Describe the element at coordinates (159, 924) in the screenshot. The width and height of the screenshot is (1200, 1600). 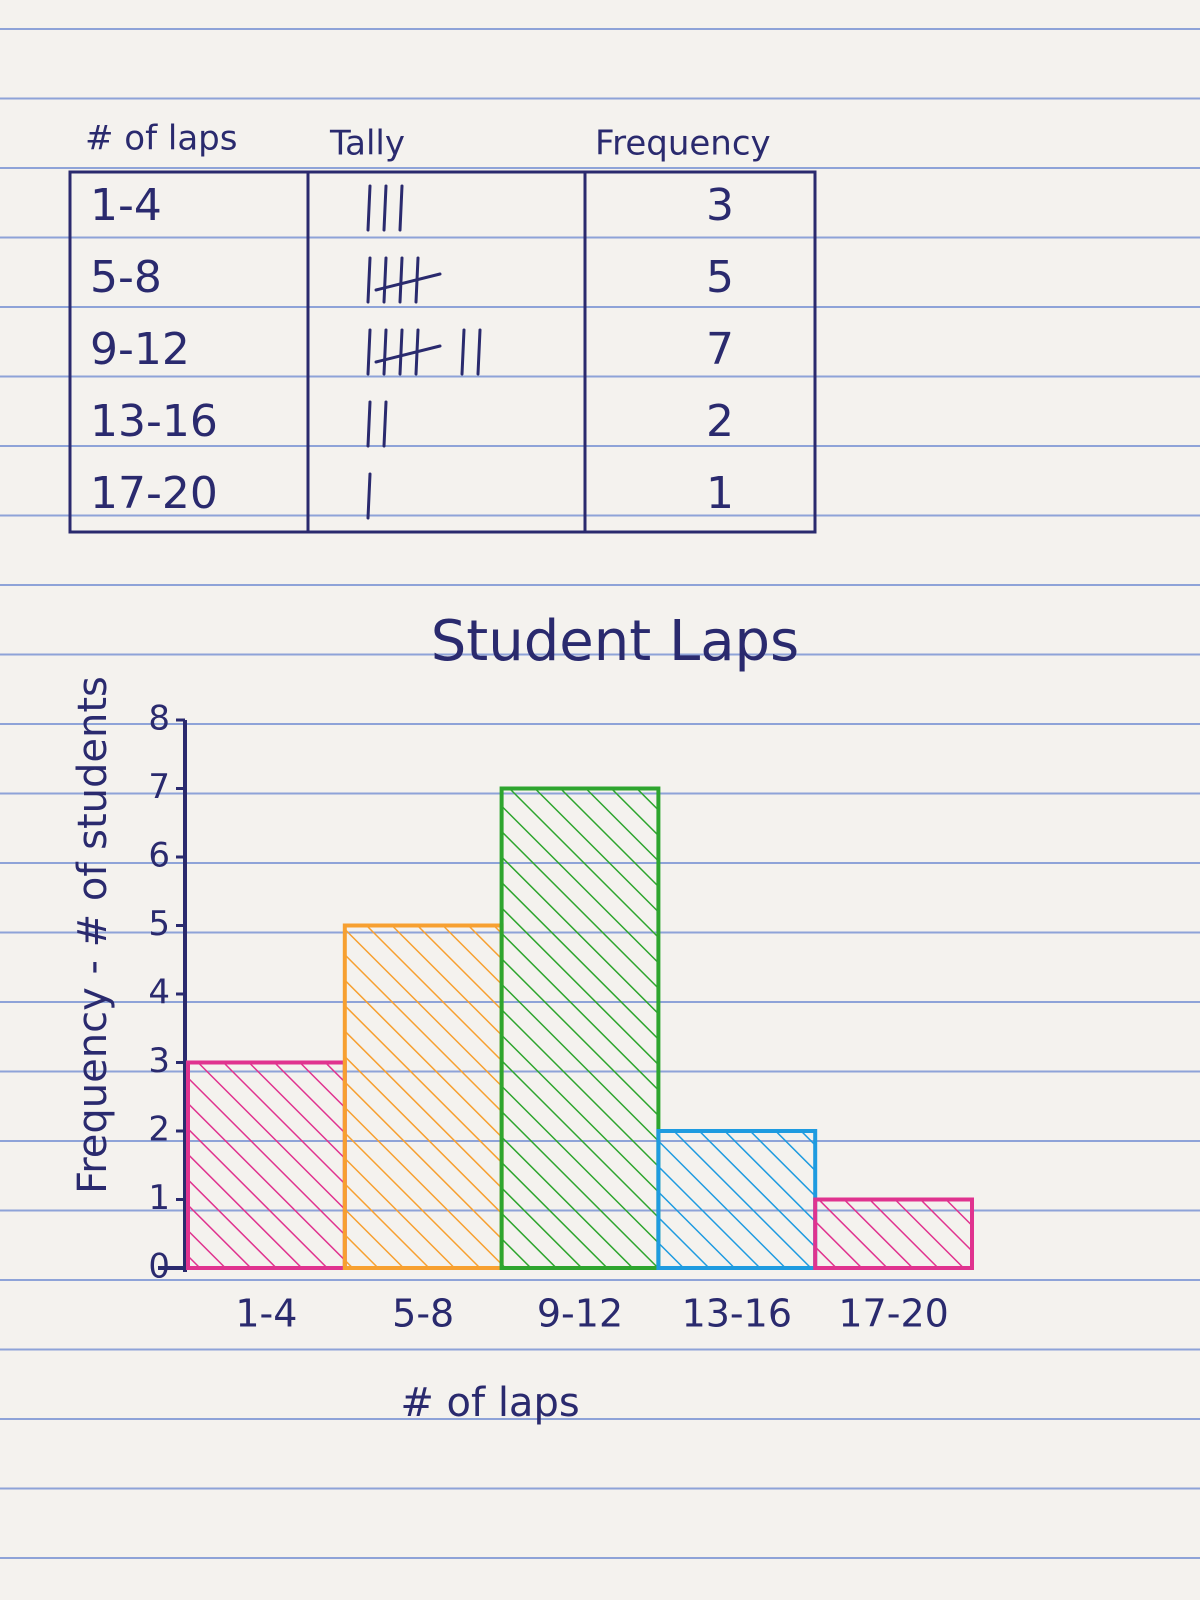
I see `y-tick-label: 5` at that location.